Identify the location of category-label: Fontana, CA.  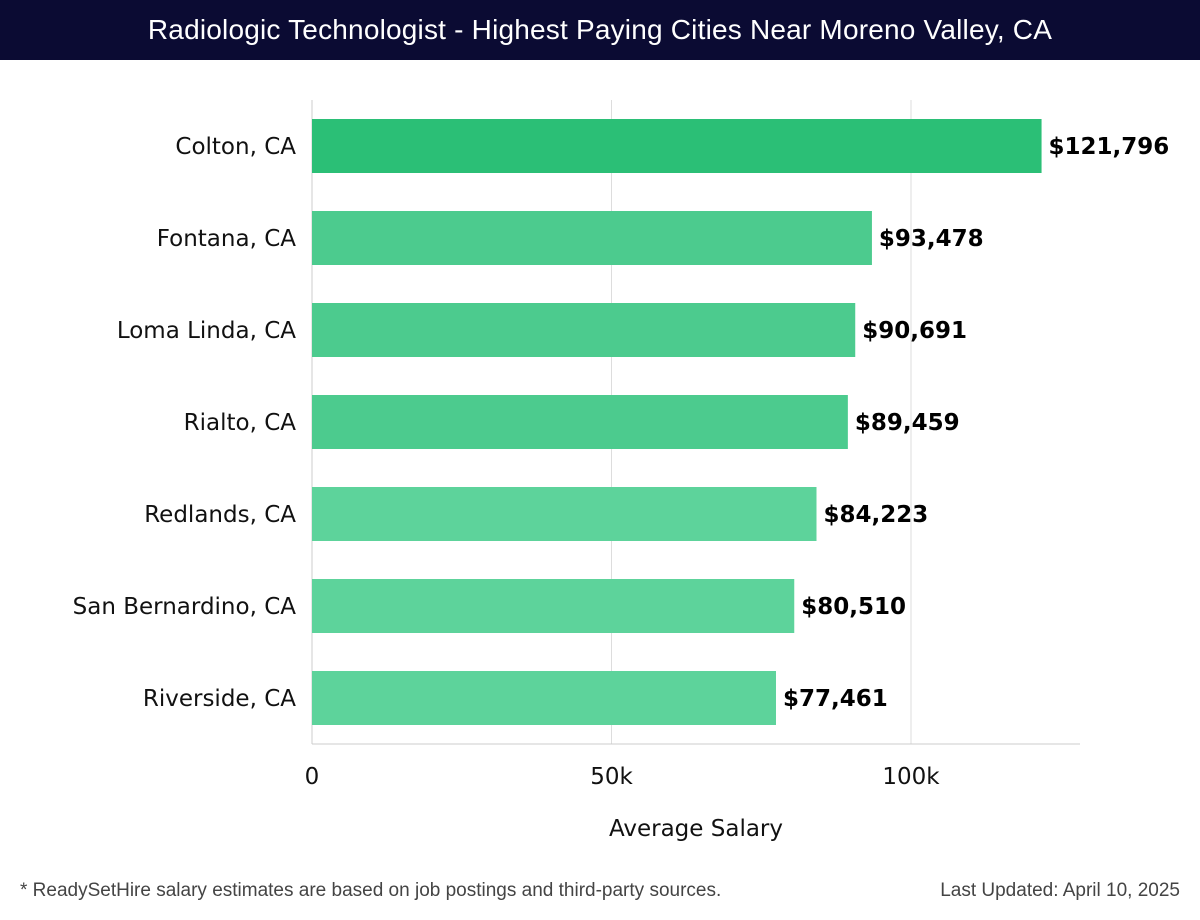
(227, 239).